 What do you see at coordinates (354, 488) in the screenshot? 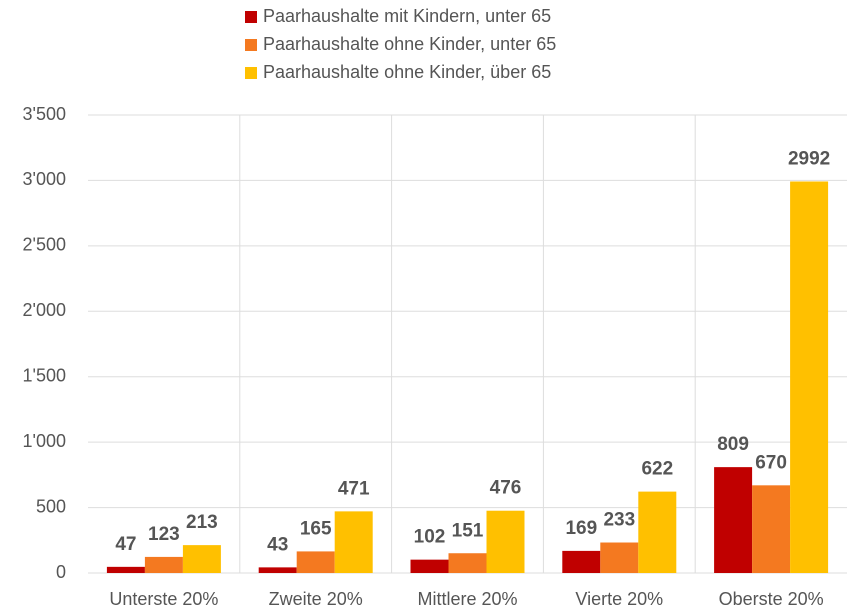
I see `data-label: 471` at bounding box center [354, 488].